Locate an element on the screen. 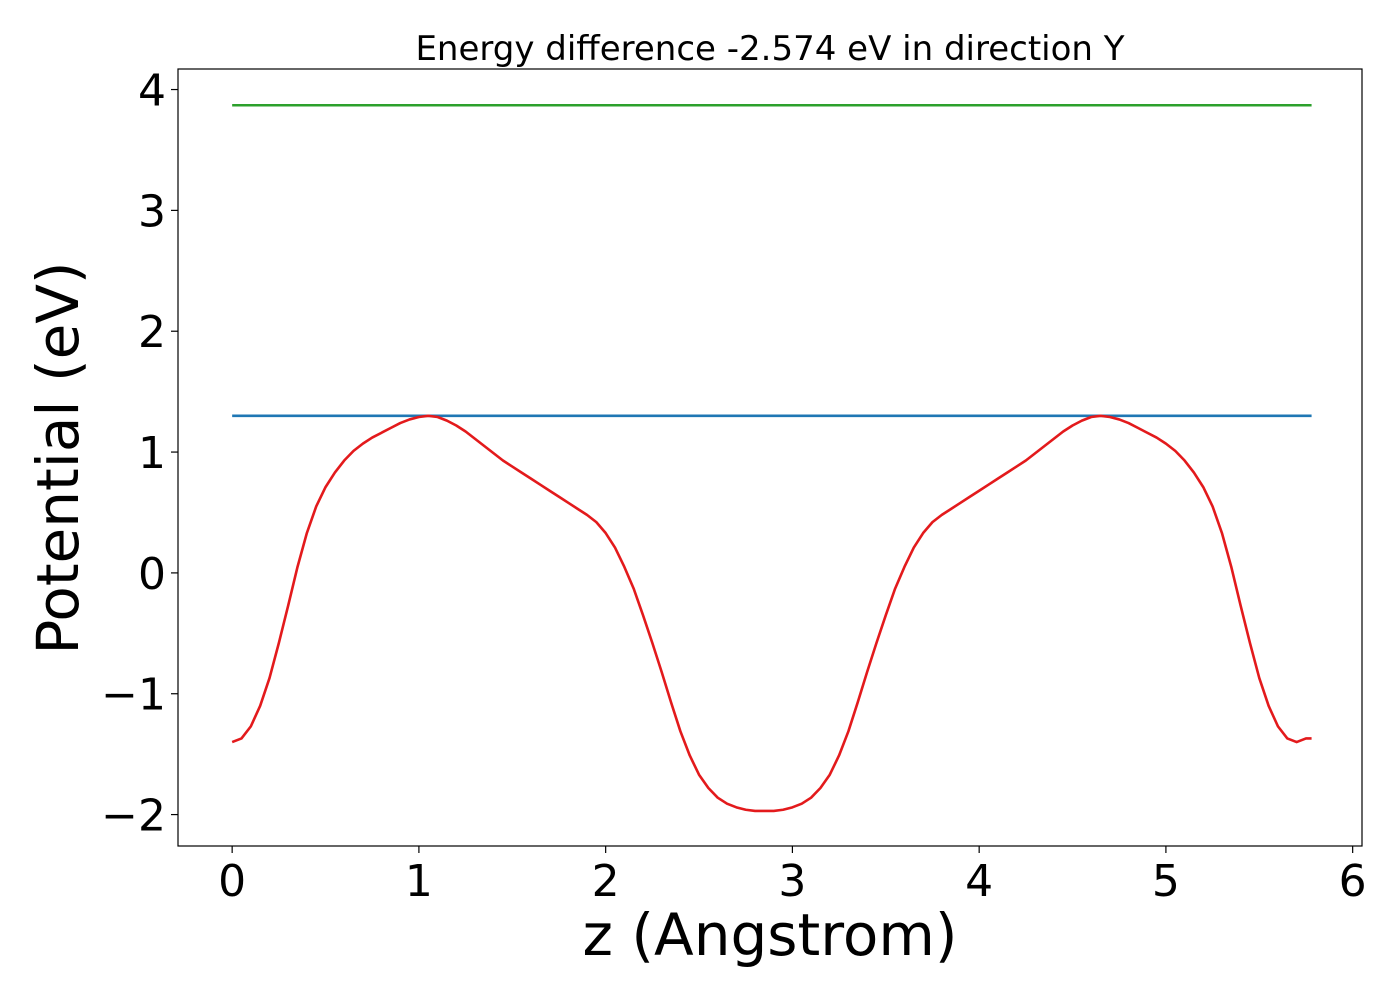 The image size is (1400, 1000). x-tick-label: 3 is located at coordinates (792, 881).